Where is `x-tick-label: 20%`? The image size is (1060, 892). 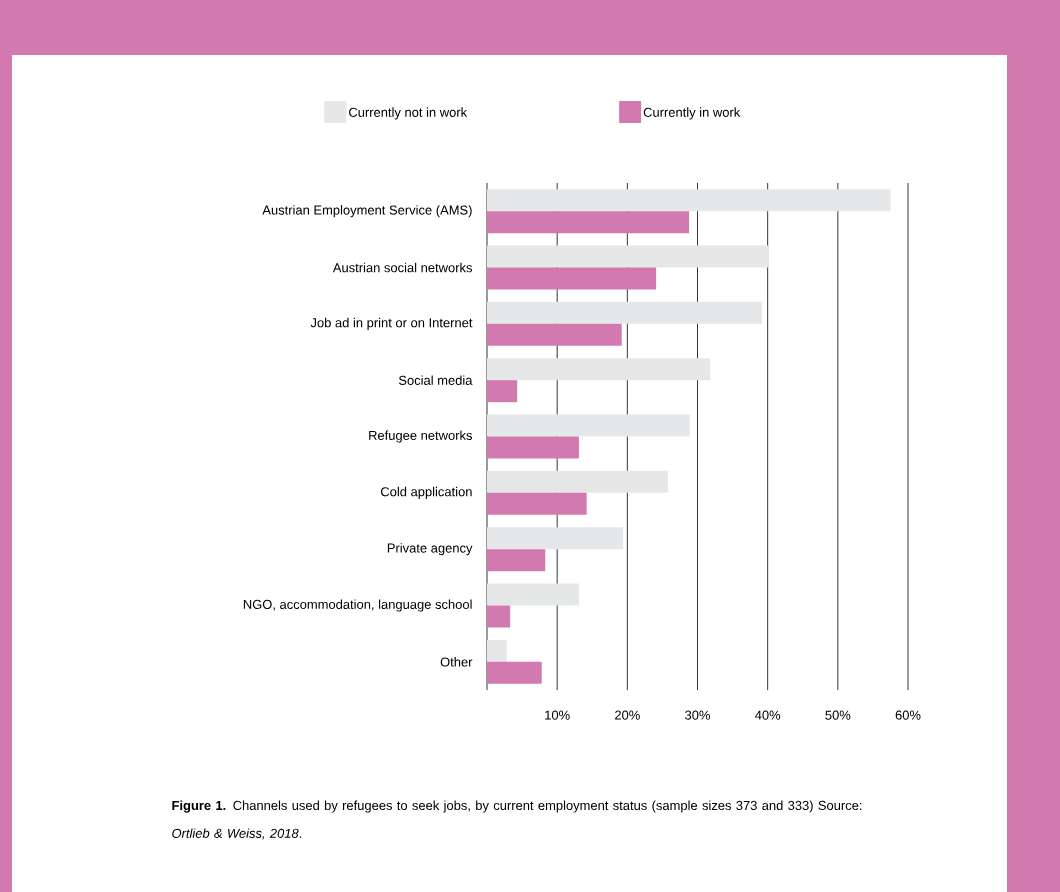
x-tick-label: 20% is located at coordinates (627, 715).